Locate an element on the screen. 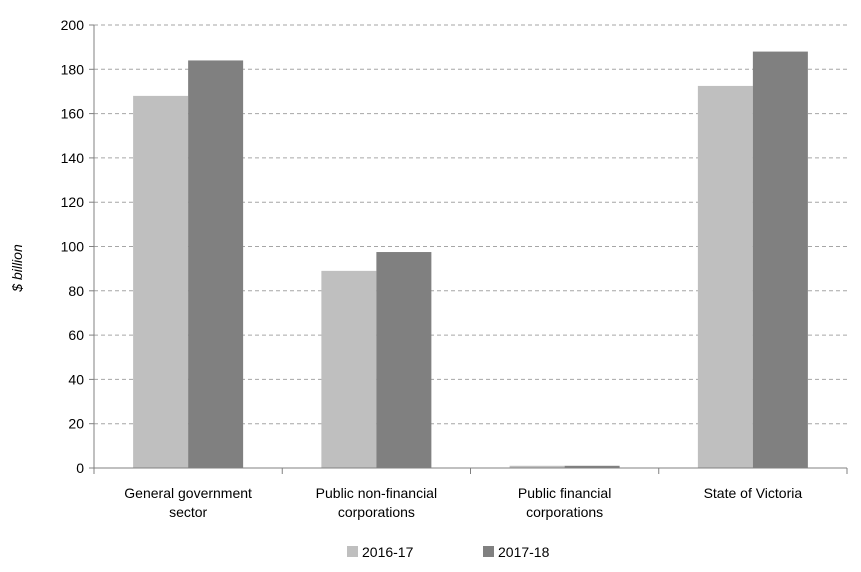  y-tick-label: 80 is located at coordinates (76, 291).